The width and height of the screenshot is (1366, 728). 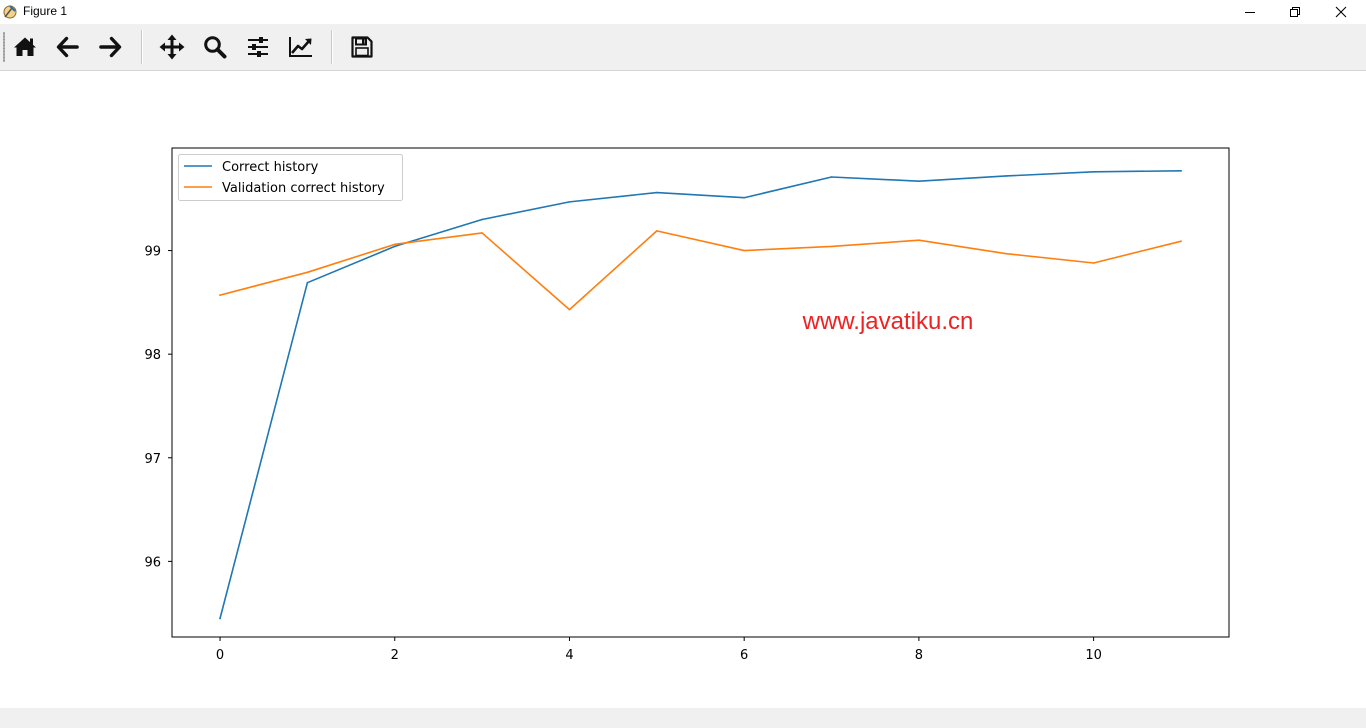 What do you see at coordinates (683, 718) in the screenshot?
I see `status-bar` at bounding box center [683, 718].